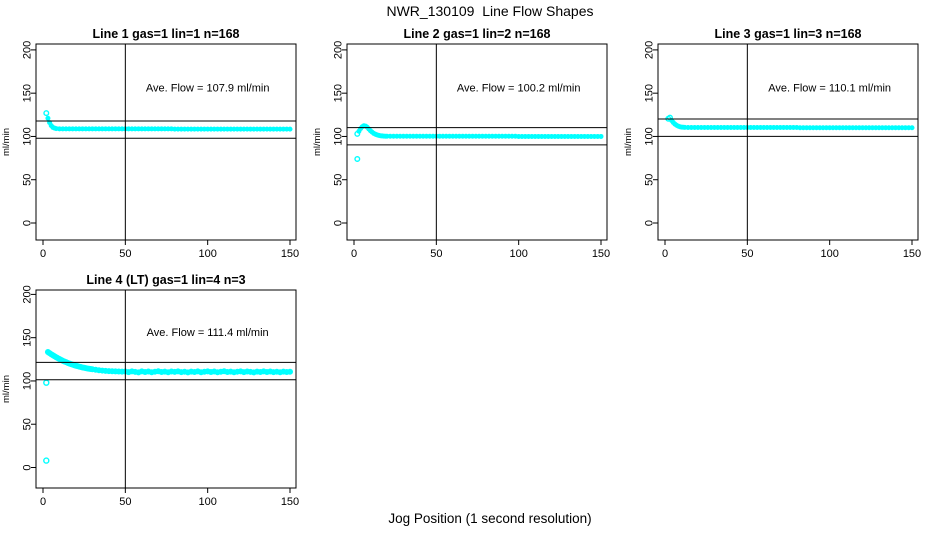  Describe the element at coordinates (208, 88) in the screenshot. I see `ave-flow-annotation: Ave. Flow = 107.9 ml/min` at that location.